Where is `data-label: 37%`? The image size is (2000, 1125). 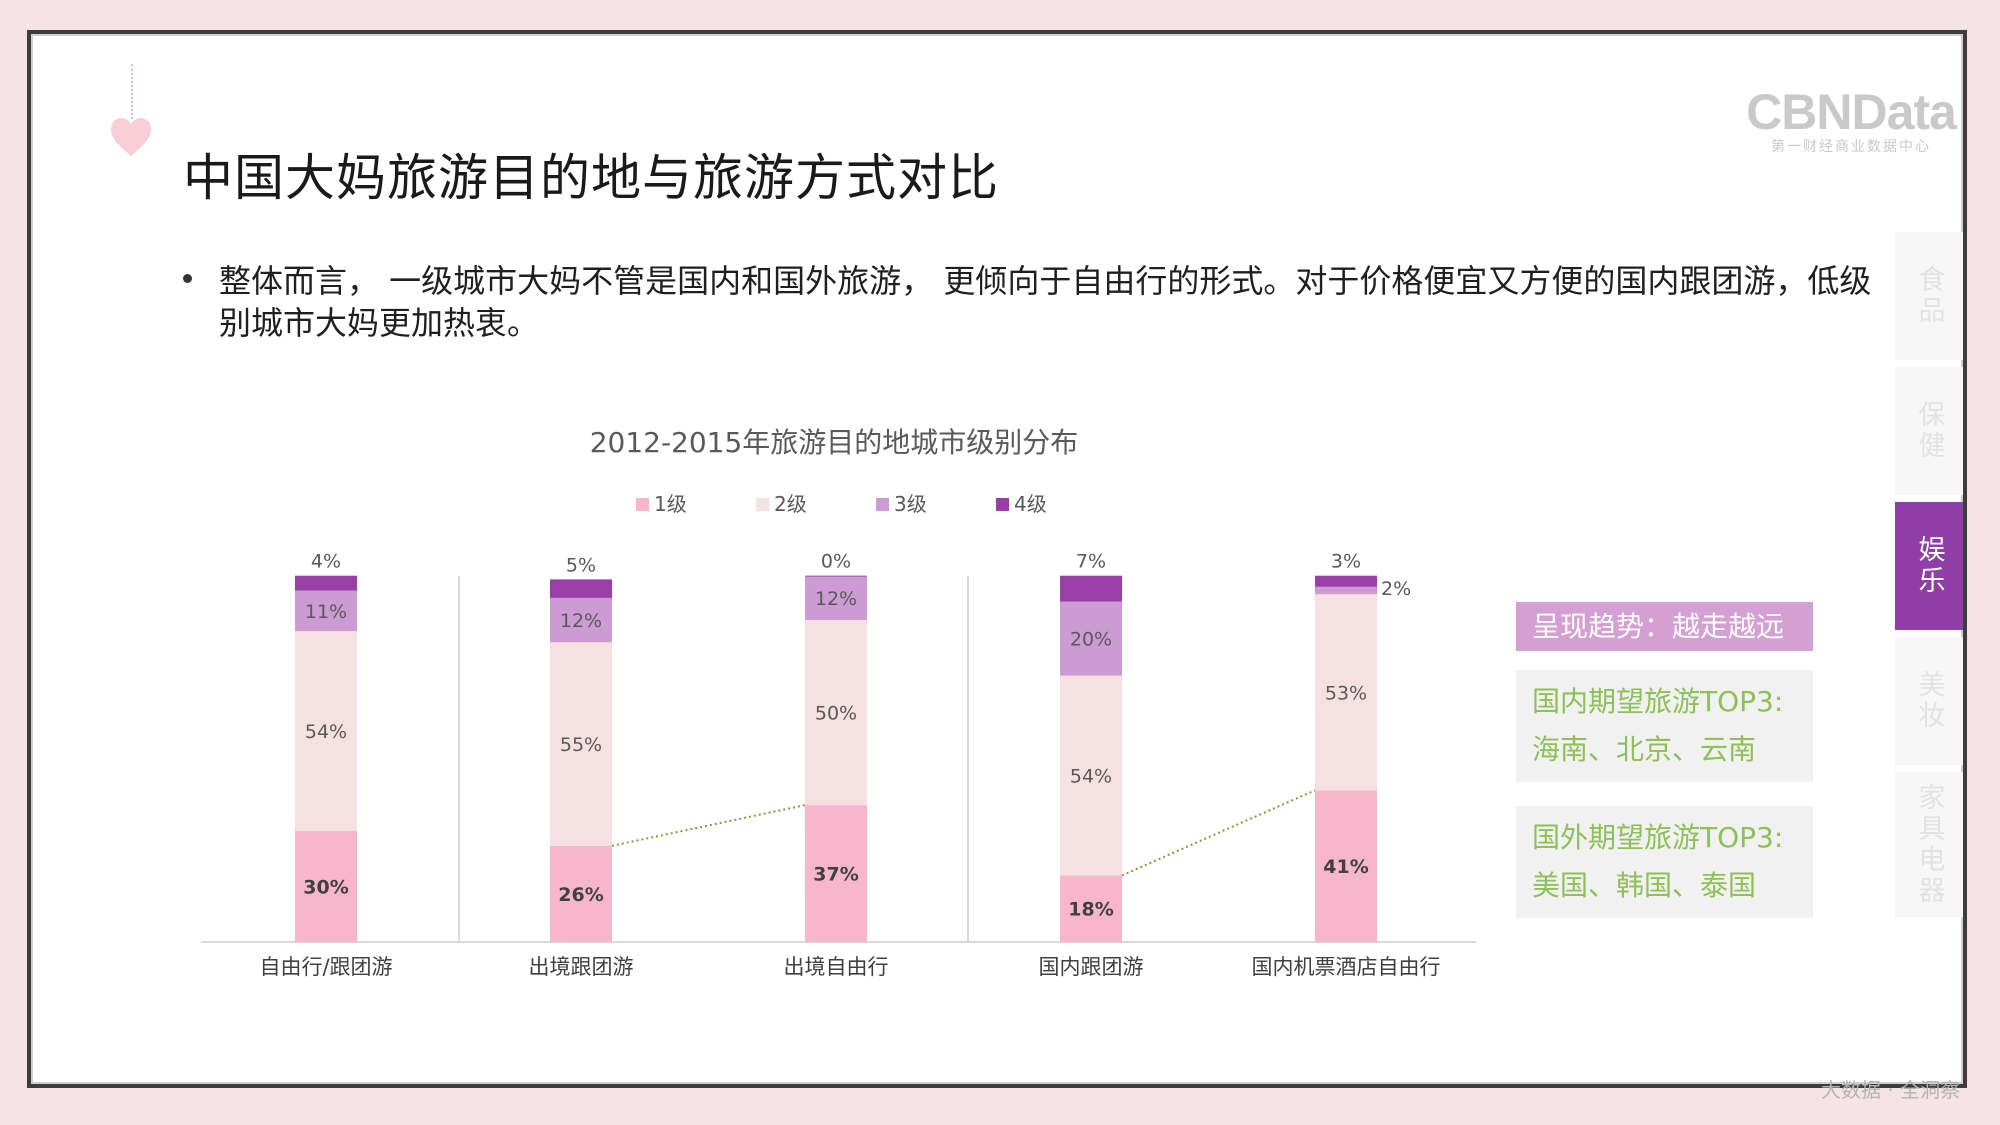 data-label: 37% is located at coordinates (835, 875).